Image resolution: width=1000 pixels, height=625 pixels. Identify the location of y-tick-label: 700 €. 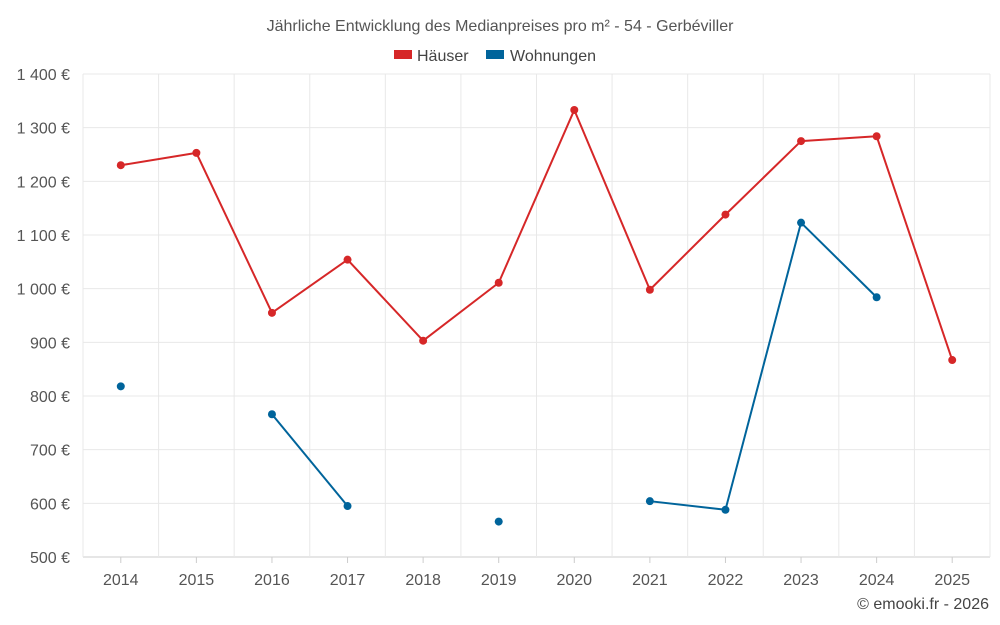
(50, 451).